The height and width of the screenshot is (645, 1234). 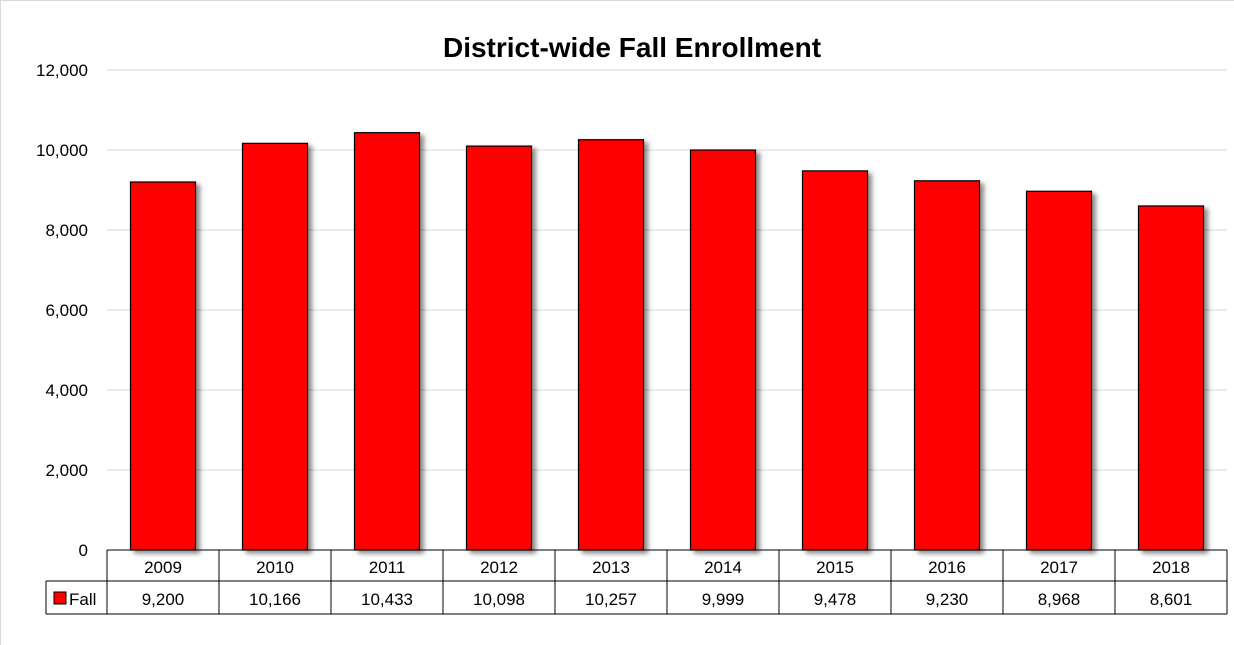 What do you see at coordinates (66, 390) in the screenshot?
I see `y-tick-label: 4,000` at bounding box center [66, 390].